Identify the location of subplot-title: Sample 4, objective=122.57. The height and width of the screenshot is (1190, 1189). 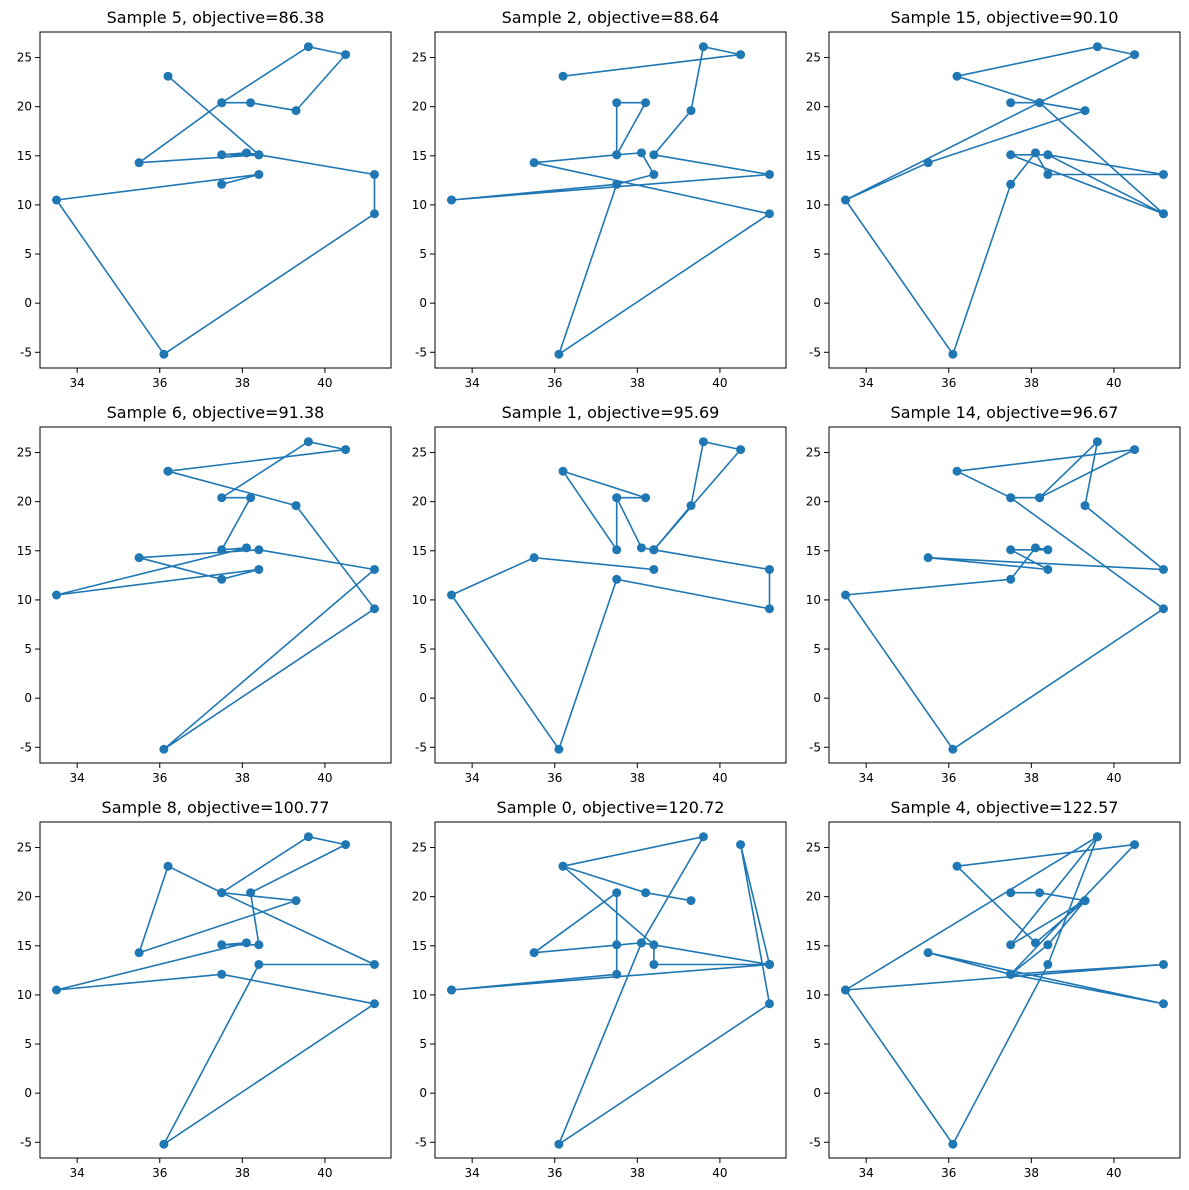
(1005, 807).